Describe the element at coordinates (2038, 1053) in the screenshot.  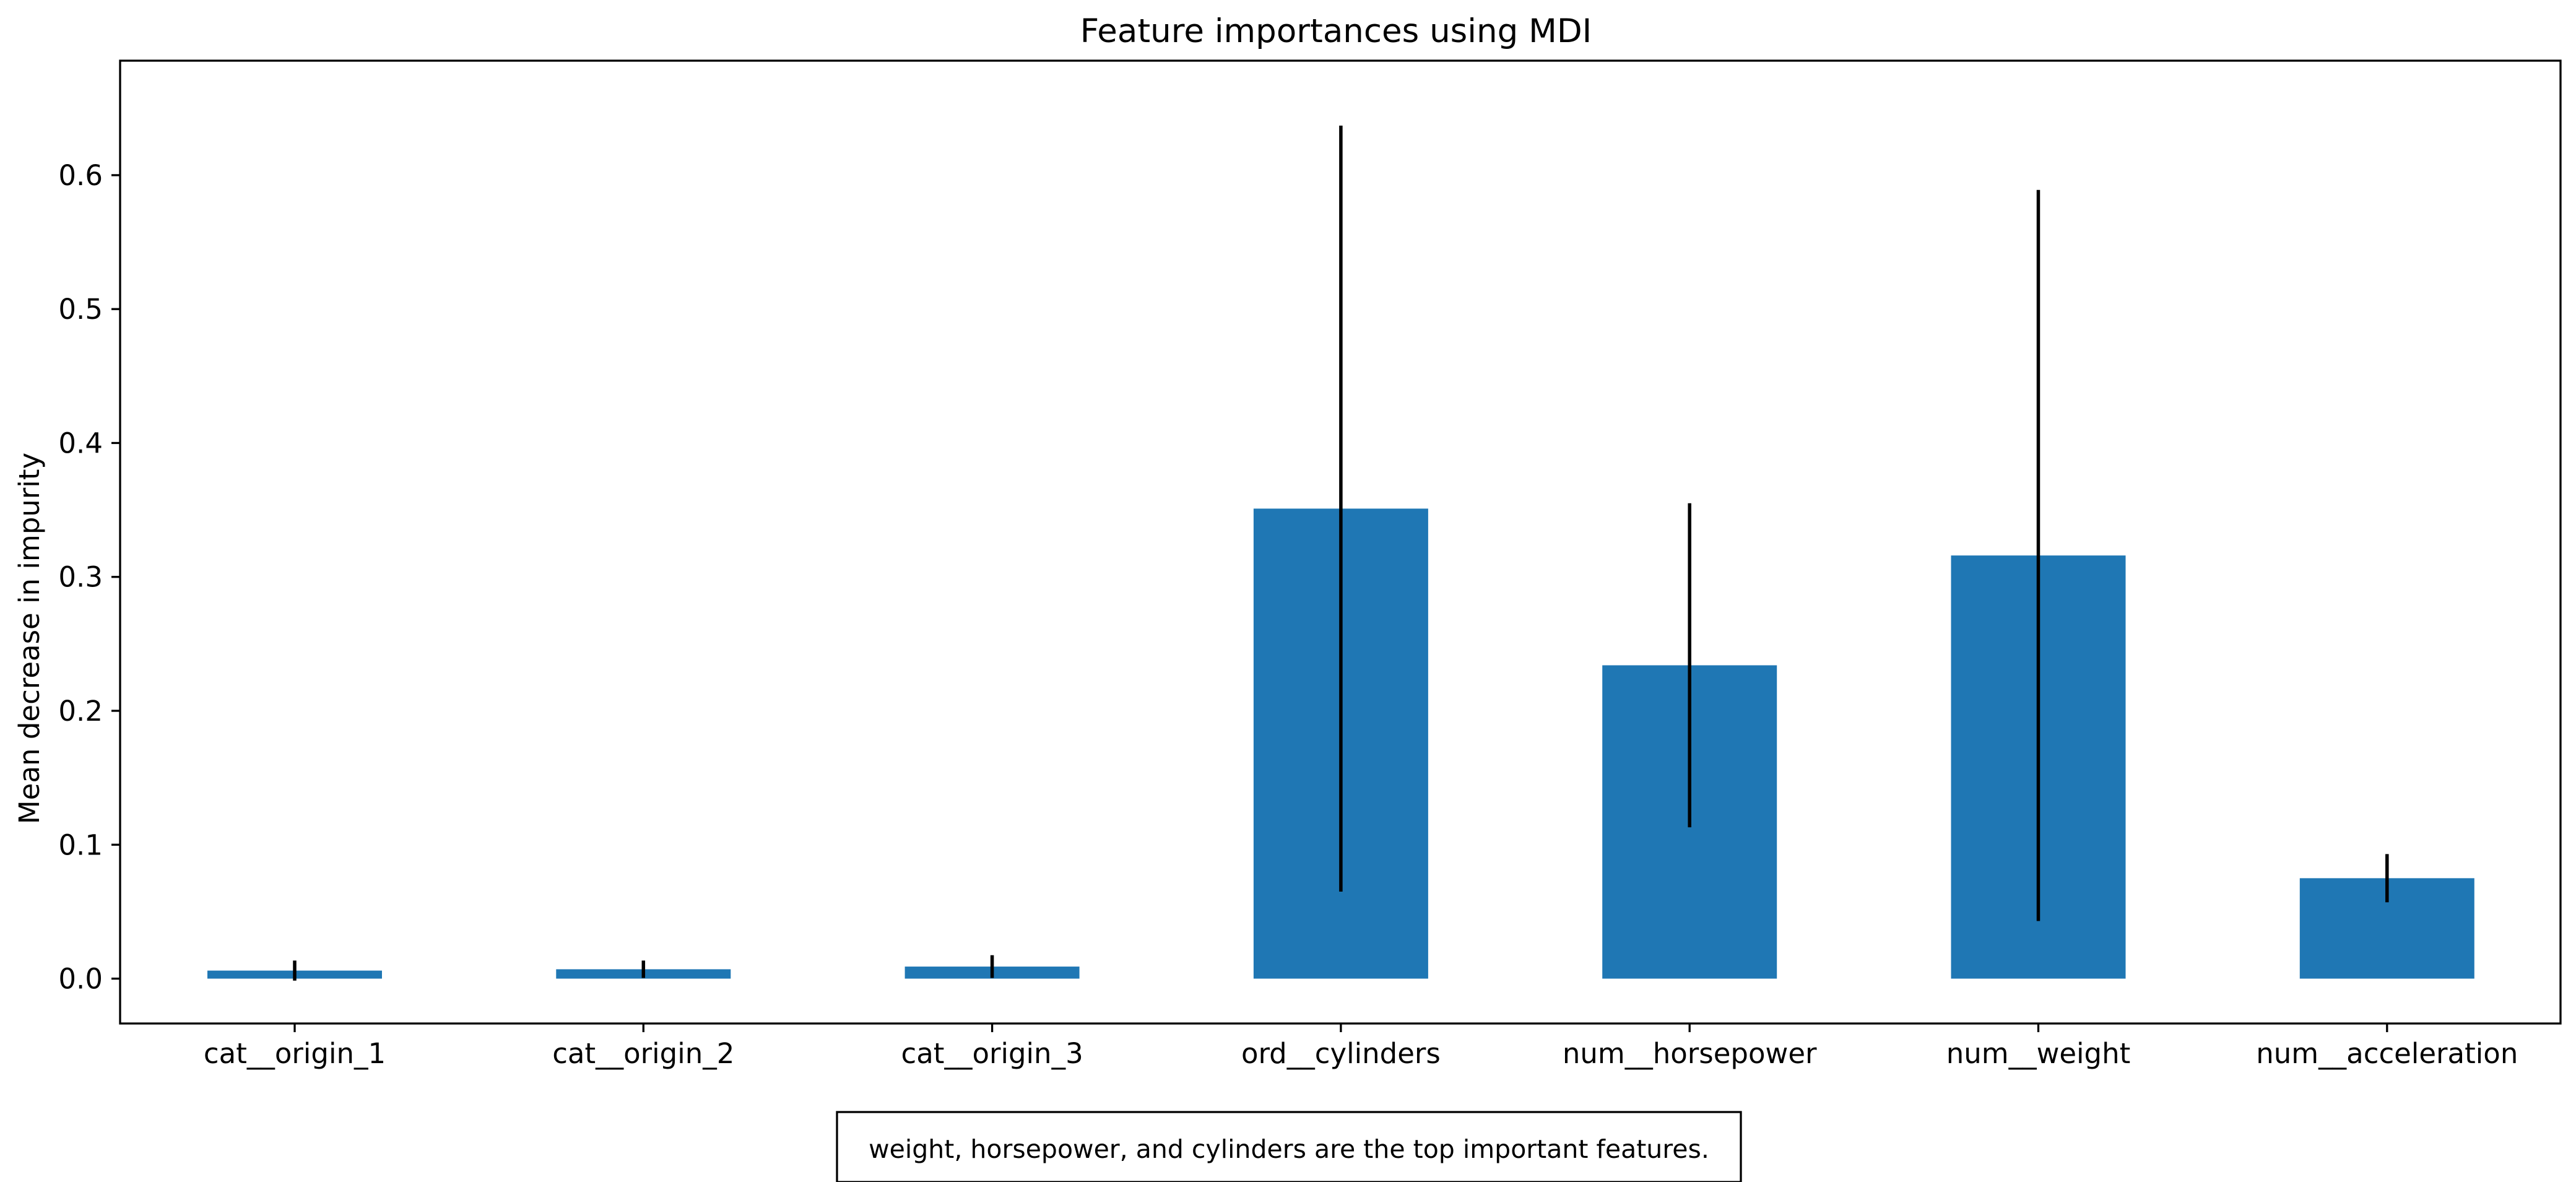
I see `x-tick-label: num__weight` at that location.